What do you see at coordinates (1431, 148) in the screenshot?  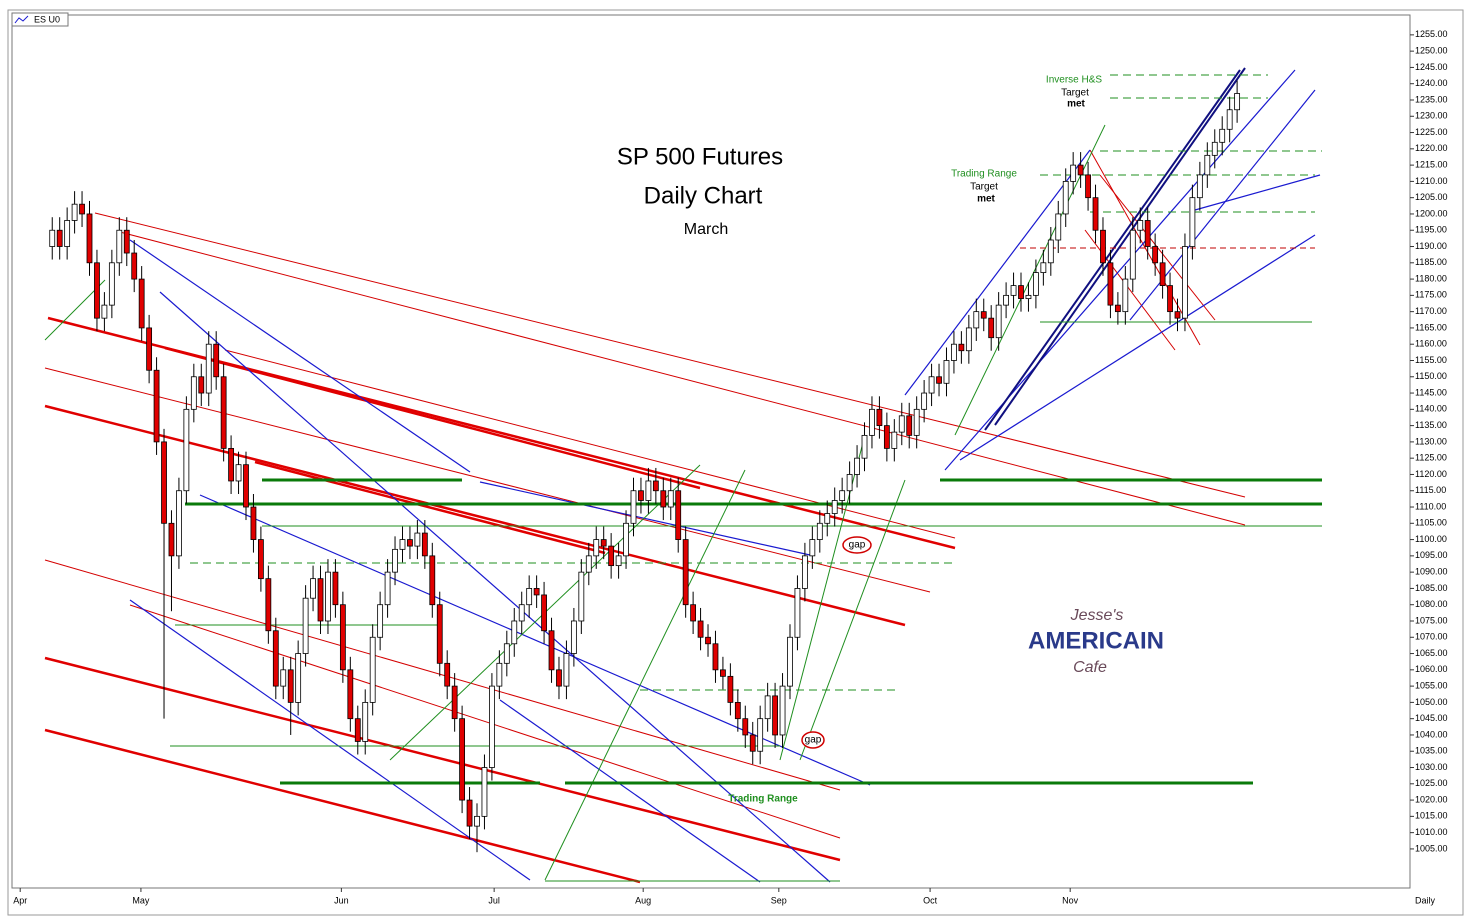 I see `y-tick-label: 1220.00` at bounding box center [1431, 148].